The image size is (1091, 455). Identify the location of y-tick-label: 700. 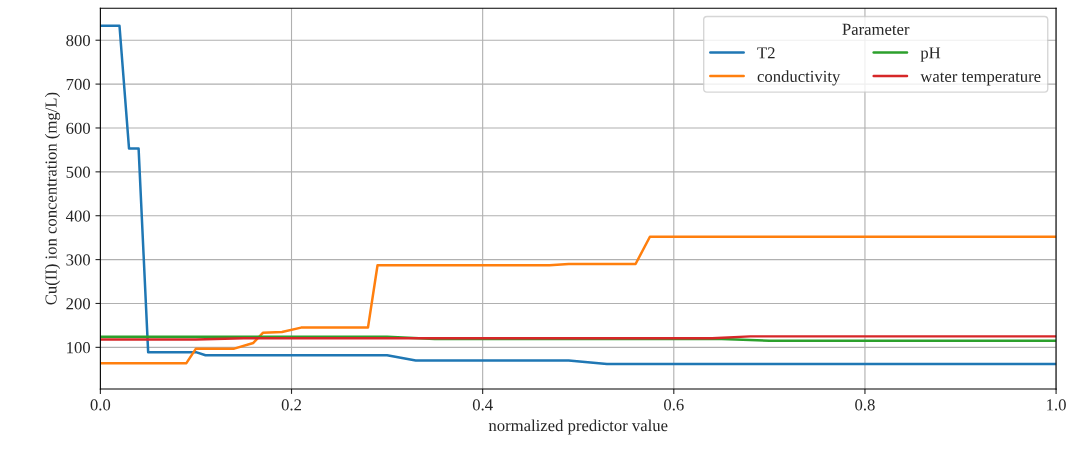
(78, 84).